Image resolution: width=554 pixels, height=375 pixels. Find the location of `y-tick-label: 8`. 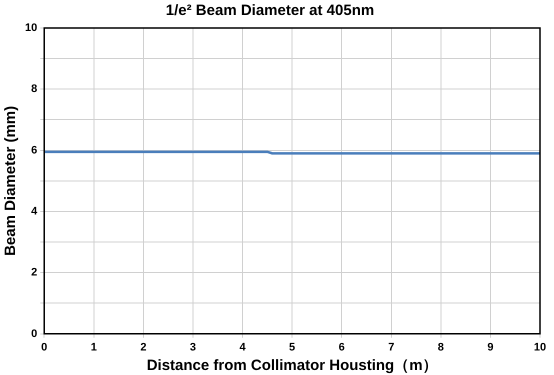

y-tick-label: 8 is located at coordinates (34, 89).